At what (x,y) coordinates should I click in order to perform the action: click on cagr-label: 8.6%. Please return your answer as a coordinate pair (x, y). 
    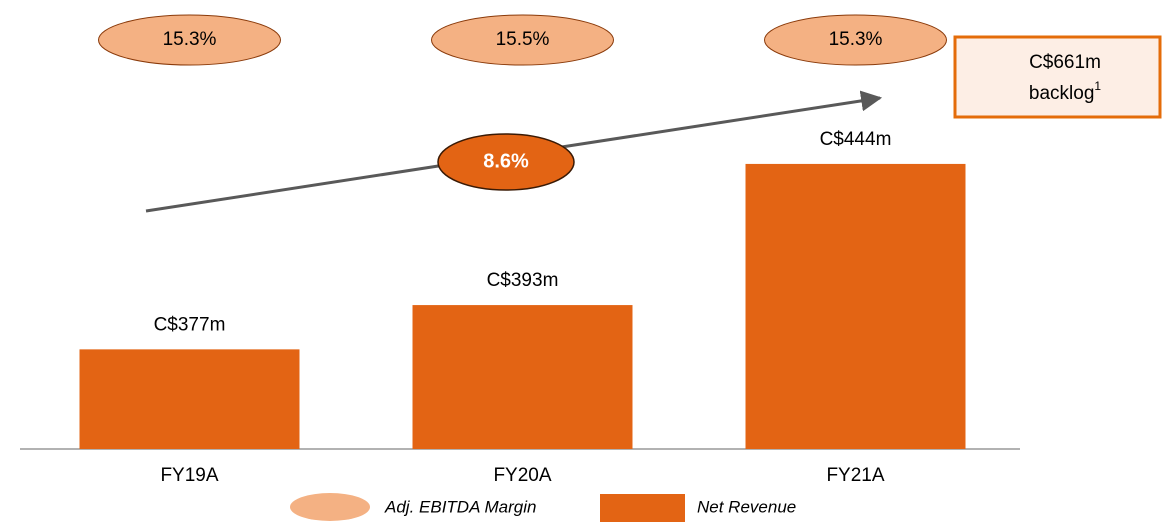
    Looking at the image, I should click on (506, 161).